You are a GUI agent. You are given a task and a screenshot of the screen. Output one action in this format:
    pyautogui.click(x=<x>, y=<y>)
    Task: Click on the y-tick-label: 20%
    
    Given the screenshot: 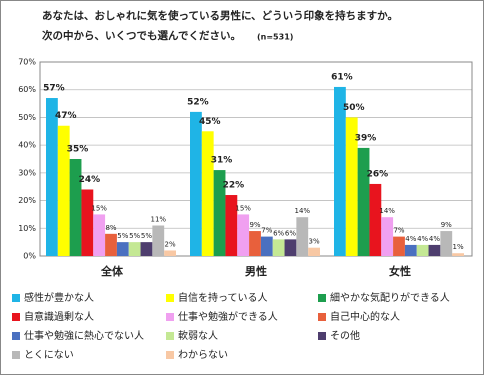 What is the action you would take?
    pyautogui.click(x=27, y=200)
    